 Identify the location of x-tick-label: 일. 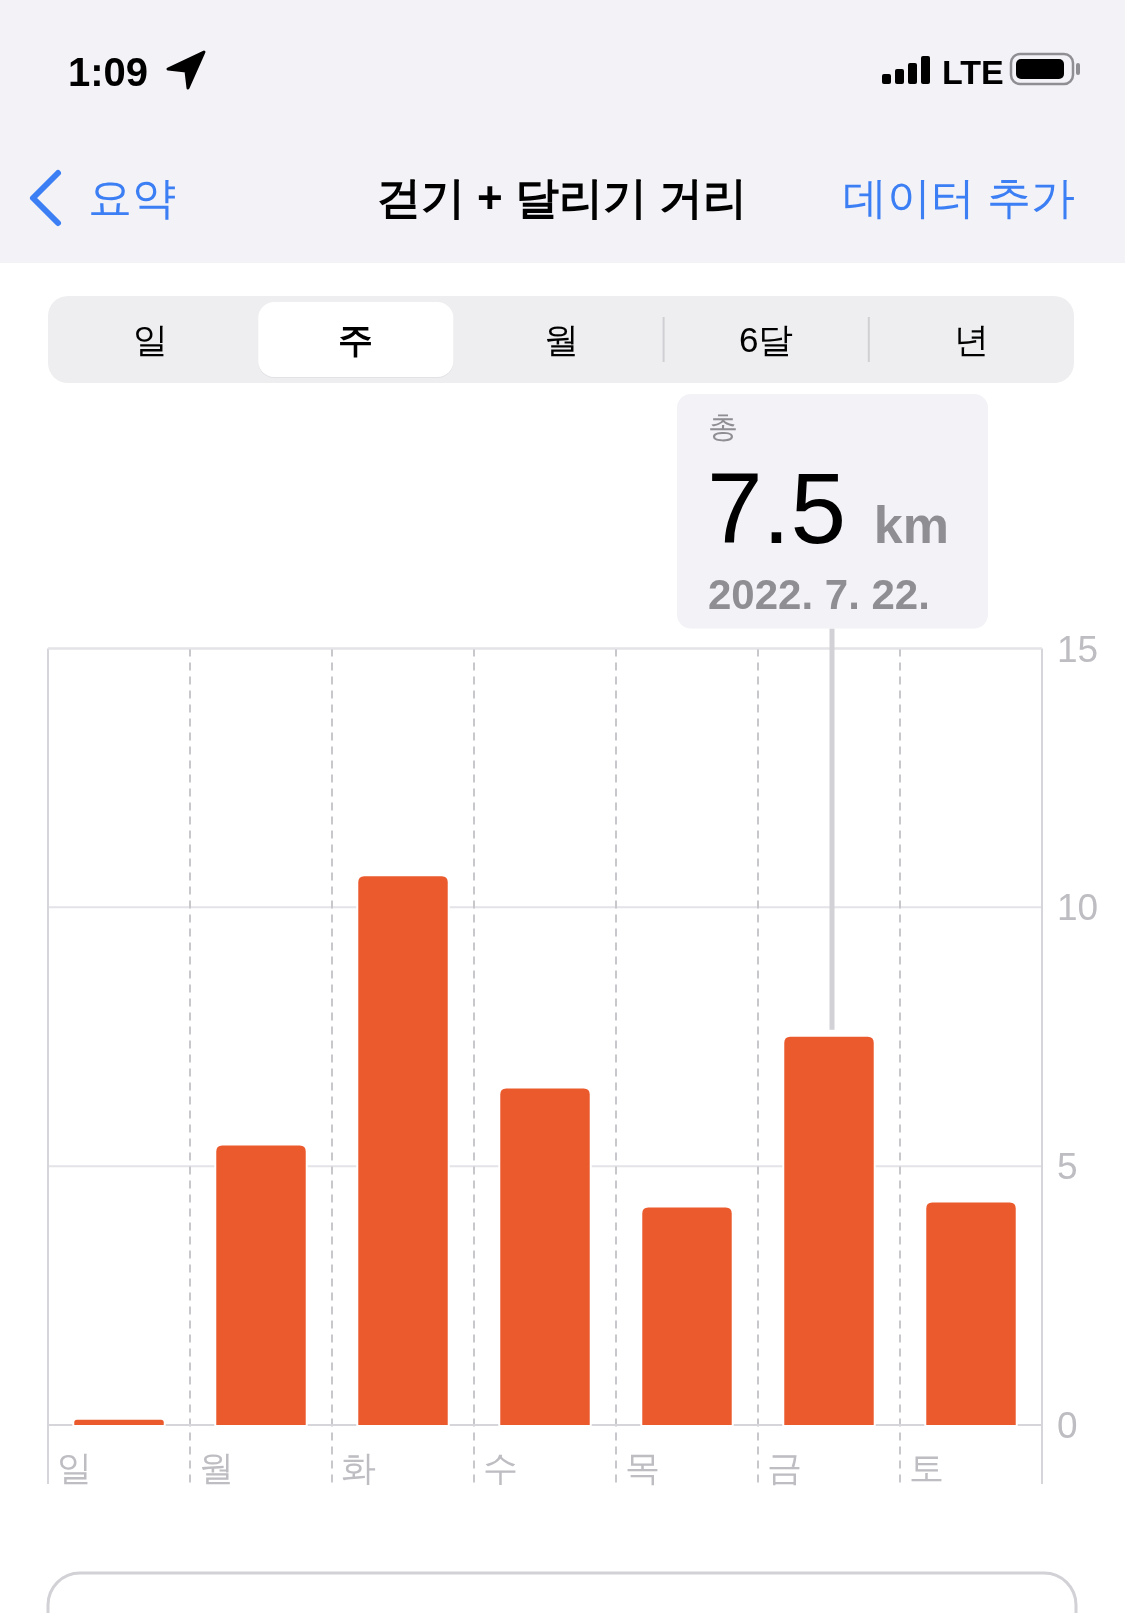
(74, 1467).